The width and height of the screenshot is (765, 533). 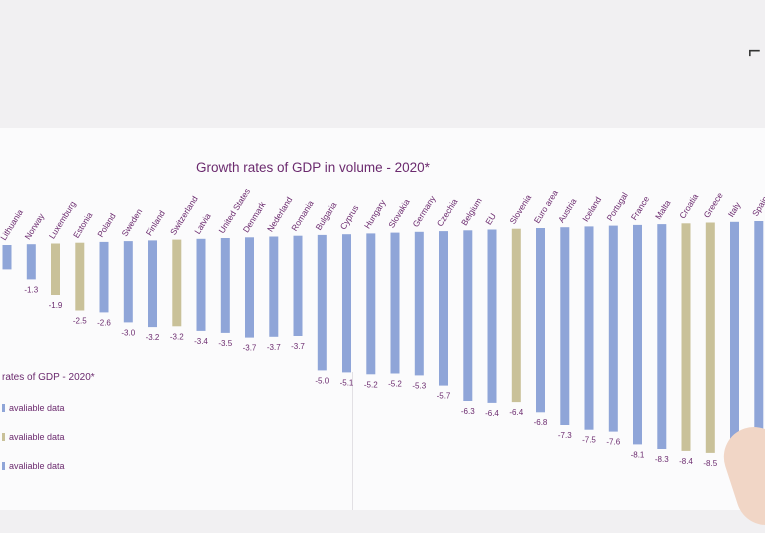 What do you see at coordinates (371, 384) in the screenshot?
I see `value-label-hungary: -5.2` at bounding box center [371, 384].